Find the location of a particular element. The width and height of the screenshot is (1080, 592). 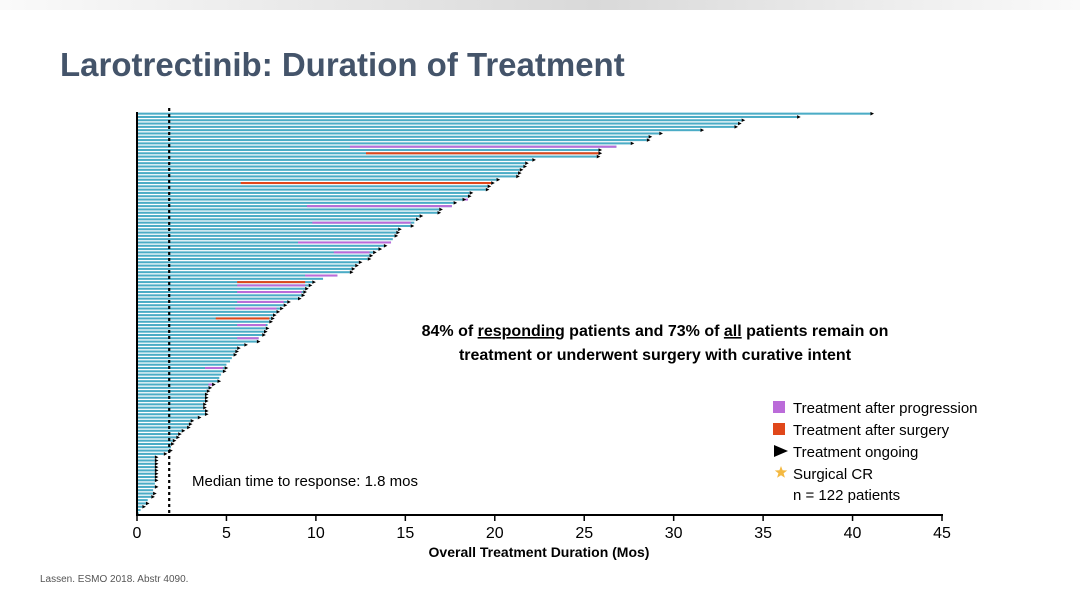

median-label: Median time to response: 1.8 mos is located at coordinates (305, 481).